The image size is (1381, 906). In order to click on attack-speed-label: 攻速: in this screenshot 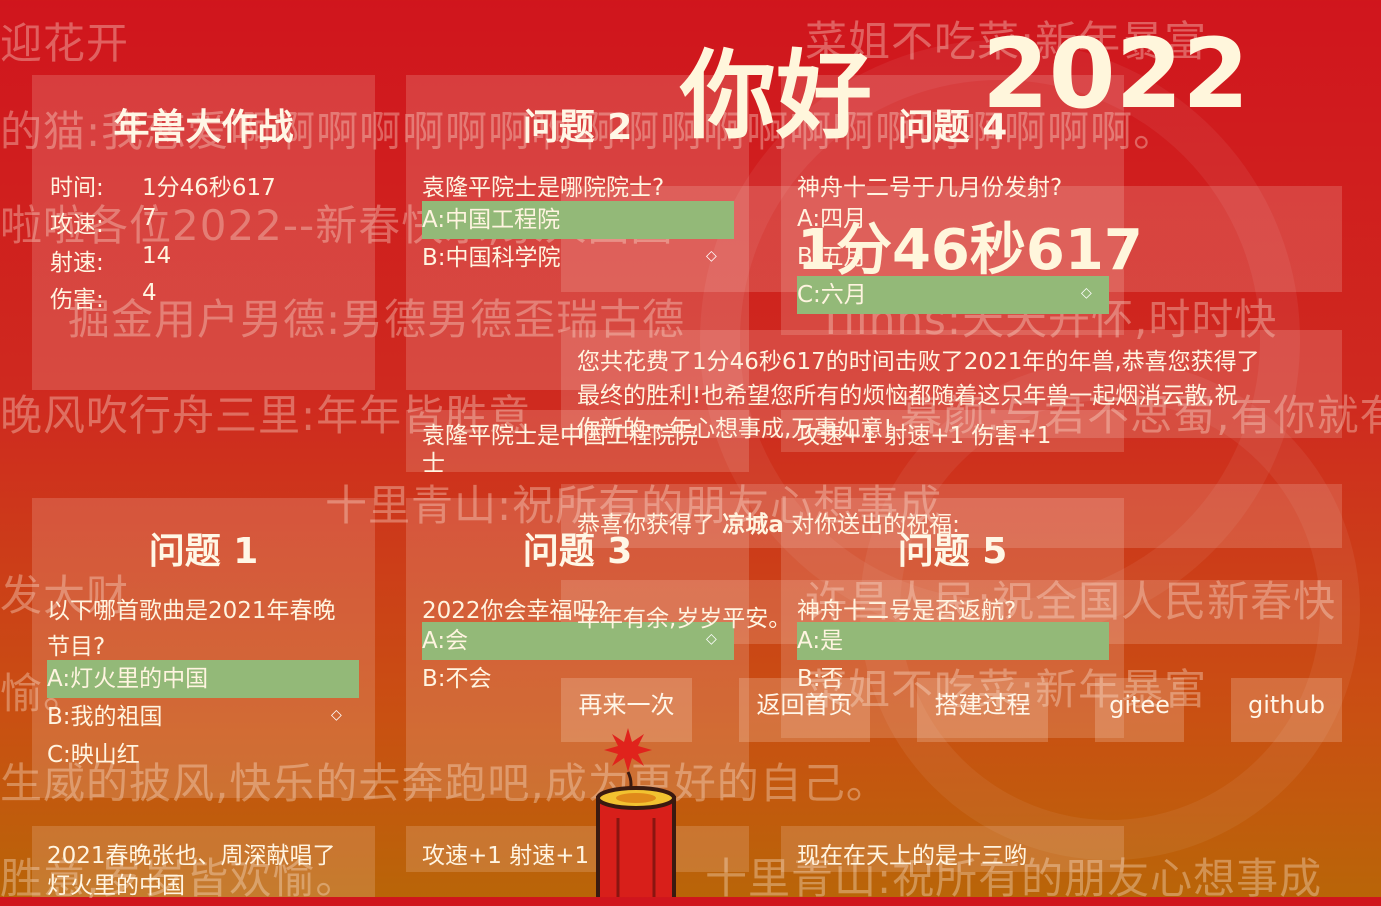, I will do `click(77, 225)`.